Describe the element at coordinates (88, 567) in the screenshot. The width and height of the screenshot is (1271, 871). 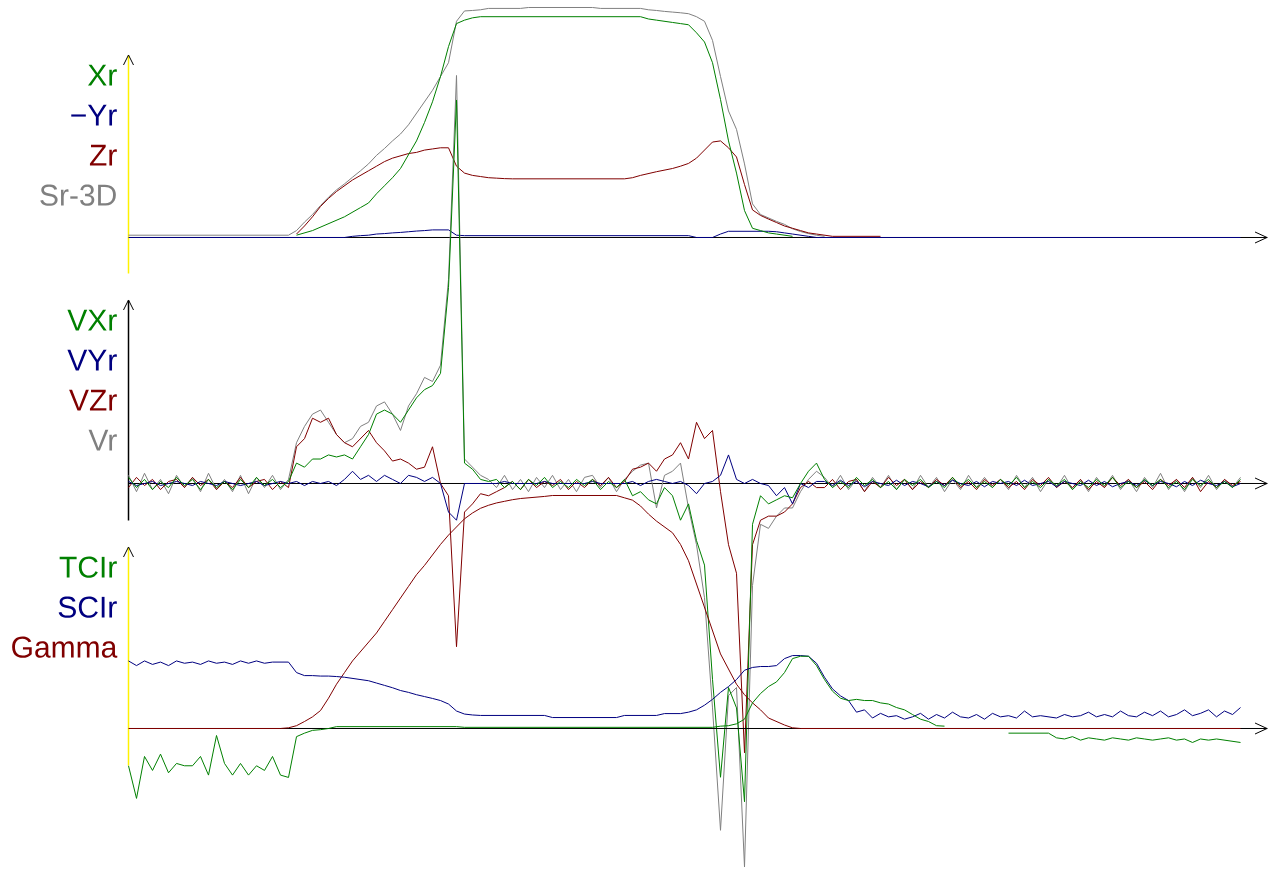
I see `text: TCIr` at that location.